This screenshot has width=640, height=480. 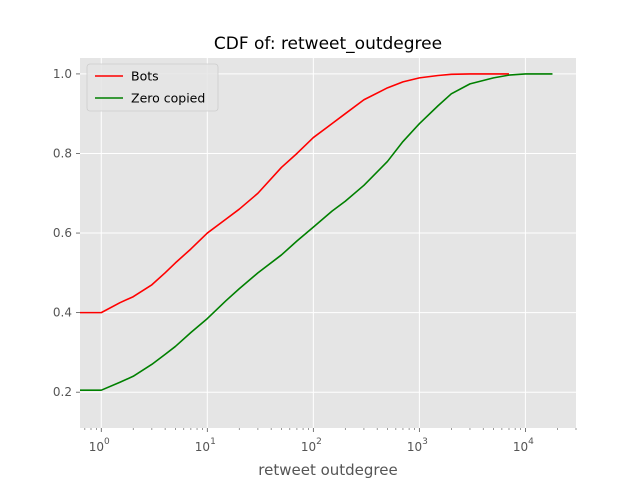 What do you see at coordinates (145, 76) in the screenshot?
I see `legend-label-bots: Bots` at bounding box center [145, 76].